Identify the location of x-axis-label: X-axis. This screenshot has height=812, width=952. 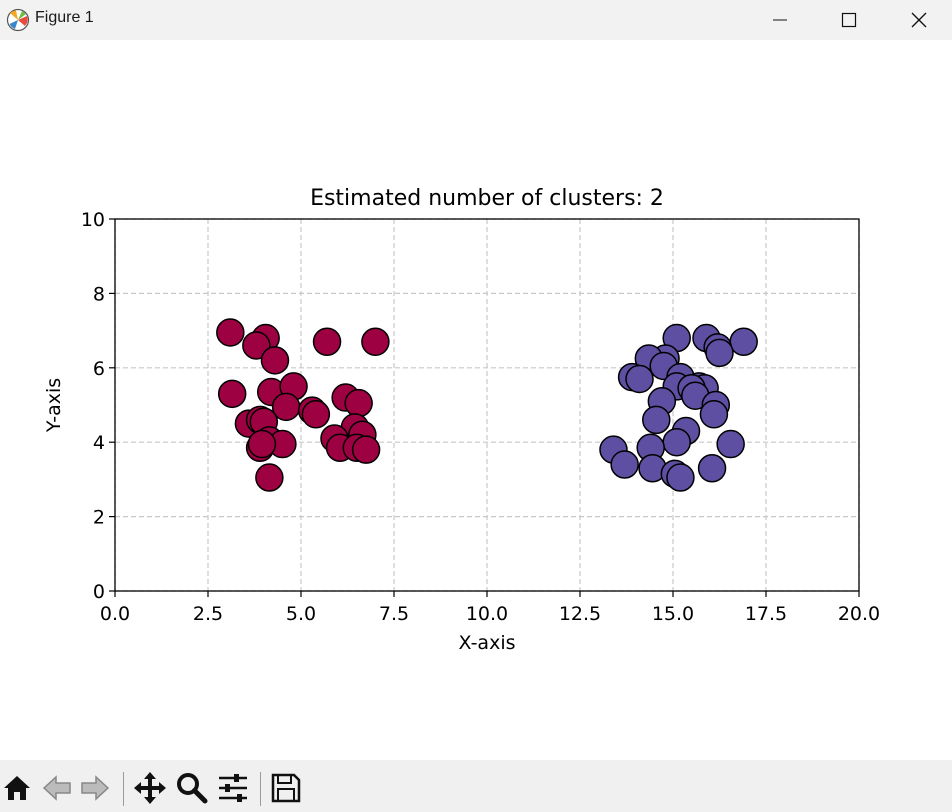
(487, 643).